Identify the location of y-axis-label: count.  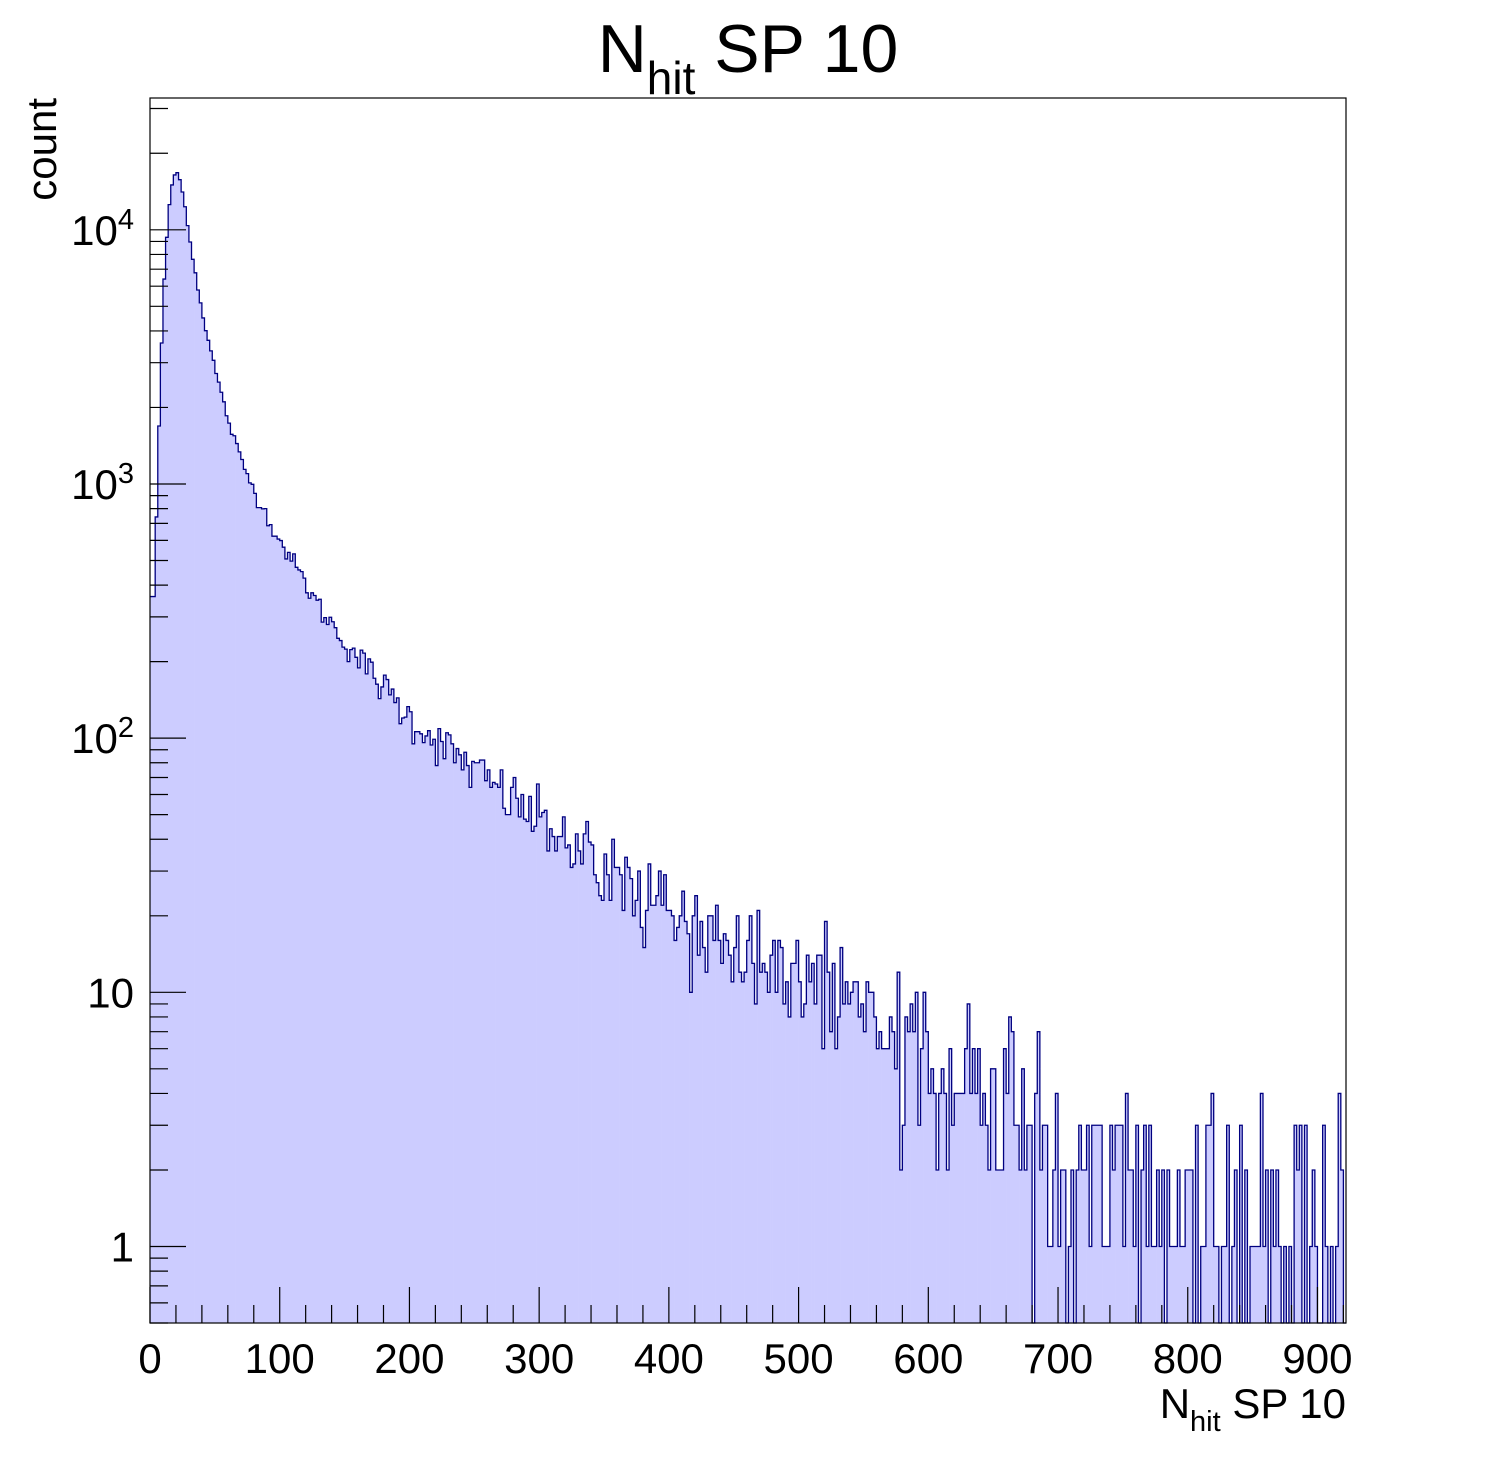
(41, 149).